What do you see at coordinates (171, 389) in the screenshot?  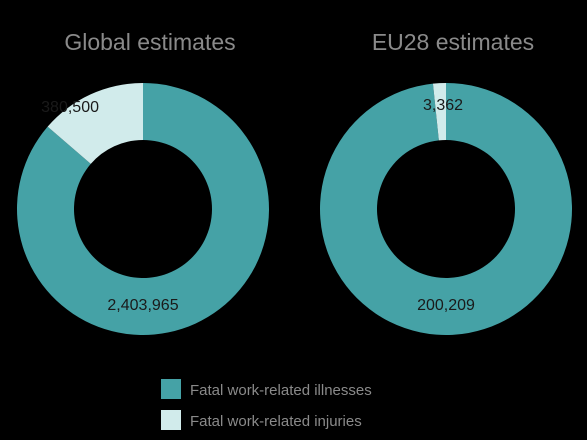 I see `legend-swatch-illnesses` at bounding box center [171, 389].